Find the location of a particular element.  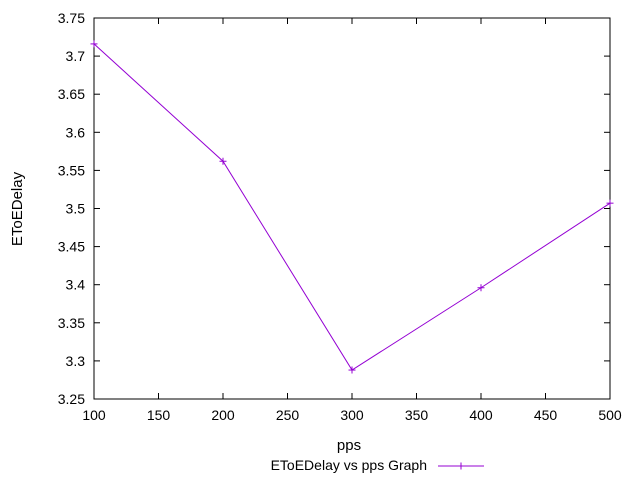

x-tick-label: 100 is located at coordinates (94, 415).